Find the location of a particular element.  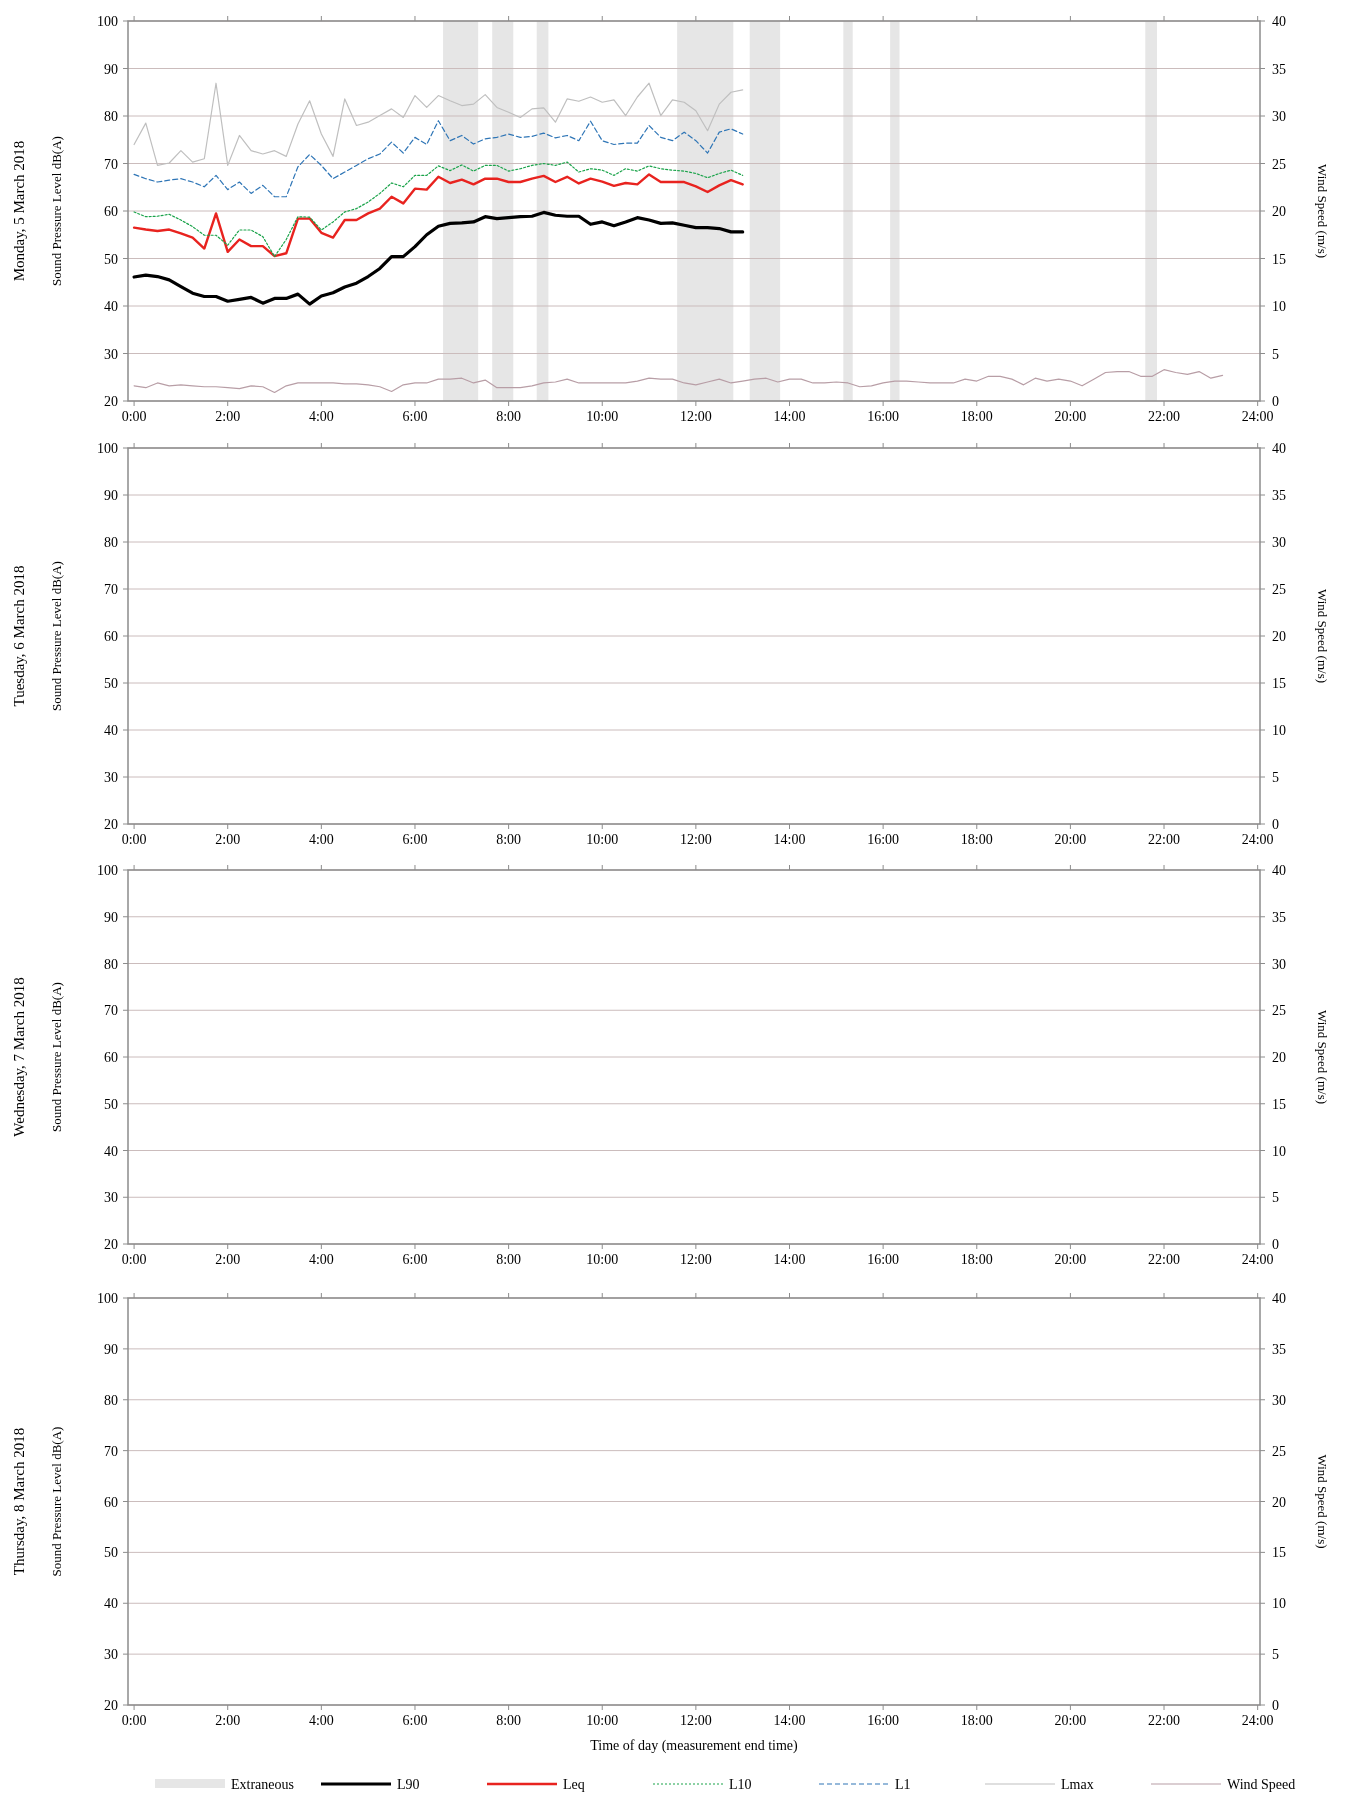

legend-label: Lmax is located at coordinates (1077, 1784).